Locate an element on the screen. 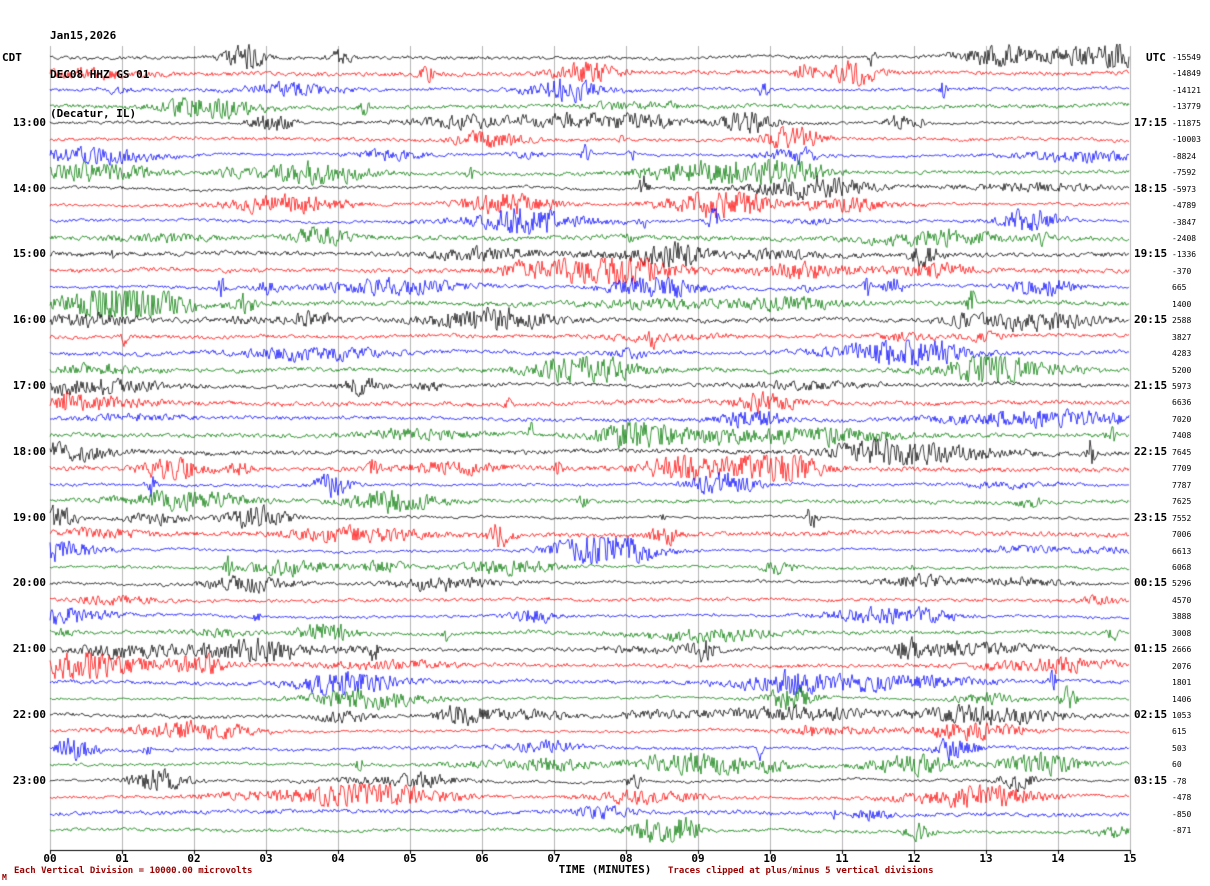 This screenshot has width=1210, height=886. trace-offset-value: 615 is located at coordinates (1179, 732).